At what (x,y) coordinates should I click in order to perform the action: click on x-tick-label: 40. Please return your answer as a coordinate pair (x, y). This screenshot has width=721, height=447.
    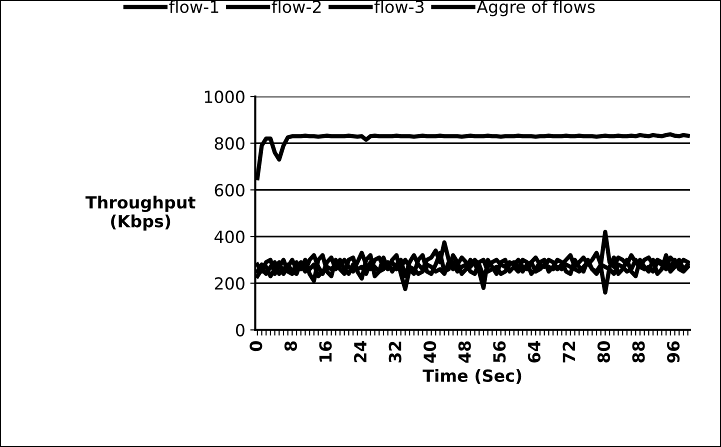
    Looking at the image, I should click on (430, 352).